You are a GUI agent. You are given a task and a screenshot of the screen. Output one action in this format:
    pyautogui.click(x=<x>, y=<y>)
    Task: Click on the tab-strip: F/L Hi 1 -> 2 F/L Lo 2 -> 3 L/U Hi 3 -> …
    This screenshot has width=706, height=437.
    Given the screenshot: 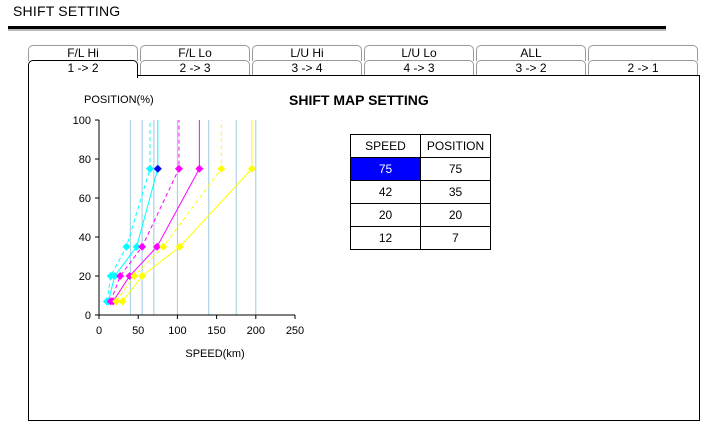 What is the action you would take?
    pyautogui.click(x=364, y=61)
    